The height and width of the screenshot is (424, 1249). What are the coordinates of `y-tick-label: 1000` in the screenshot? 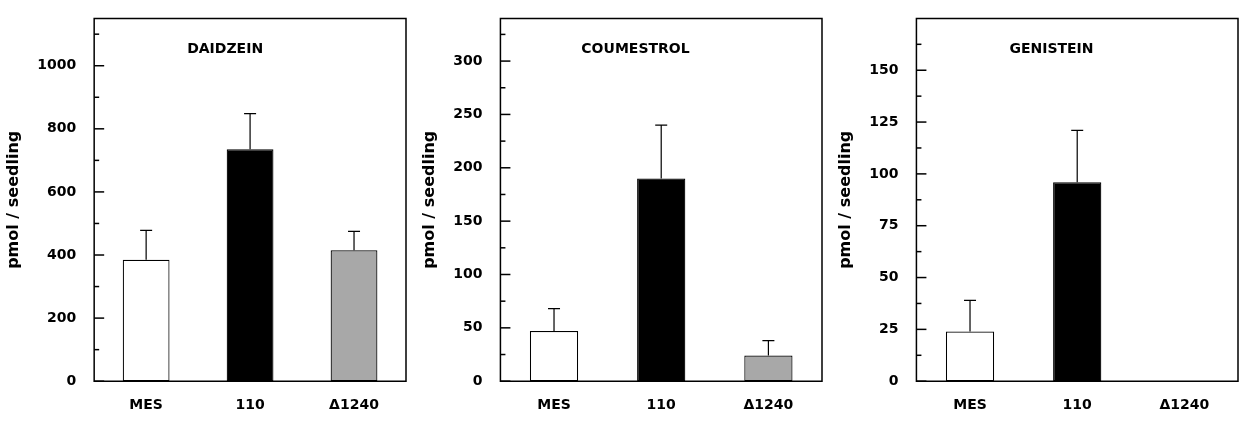 It's located at (57, 64).